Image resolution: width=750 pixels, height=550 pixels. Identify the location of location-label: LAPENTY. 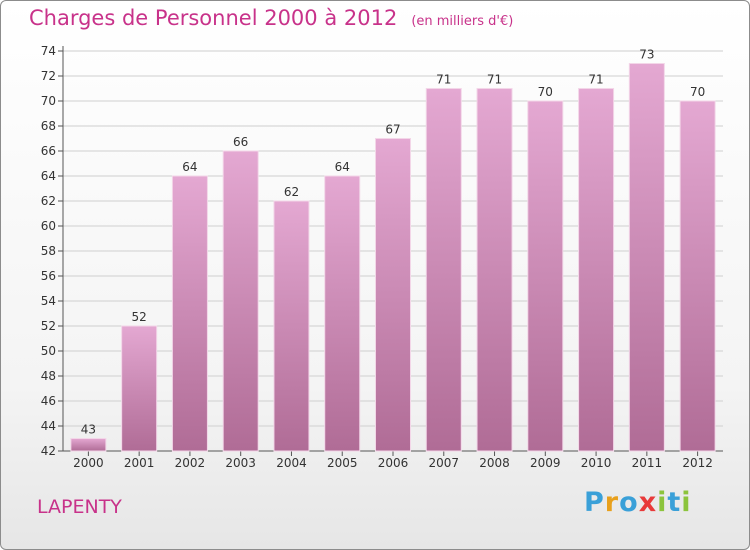
(79, 507).